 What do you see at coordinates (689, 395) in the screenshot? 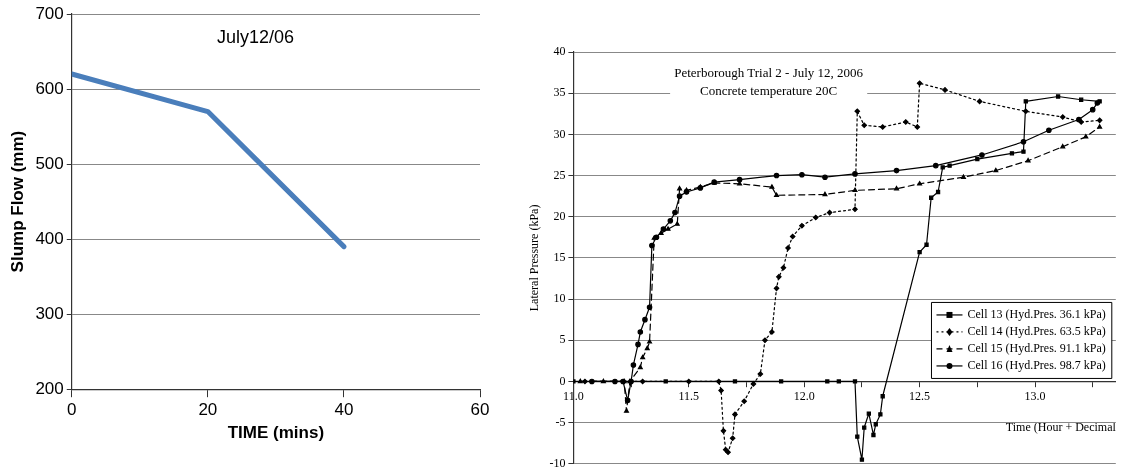
I see `x-tick-label: 11.5` at bounding box center [689, 395].